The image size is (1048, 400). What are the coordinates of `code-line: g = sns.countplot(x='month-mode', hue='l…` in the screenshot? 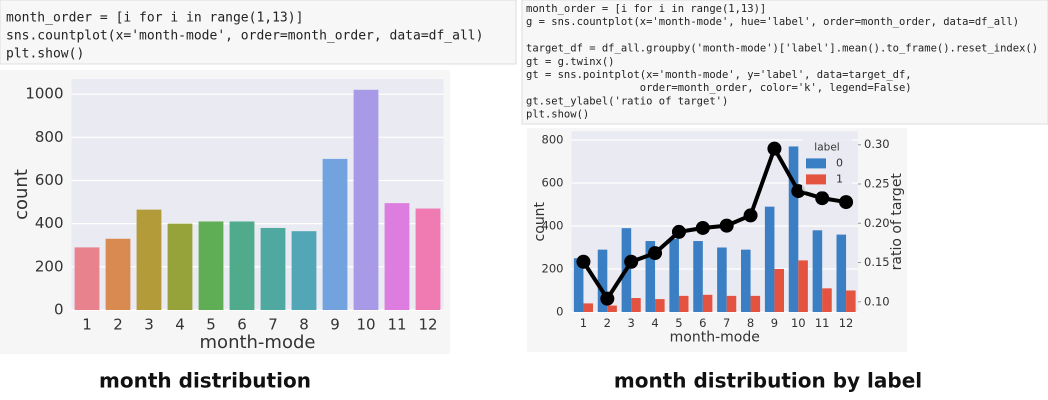 It's located at (772, 22).